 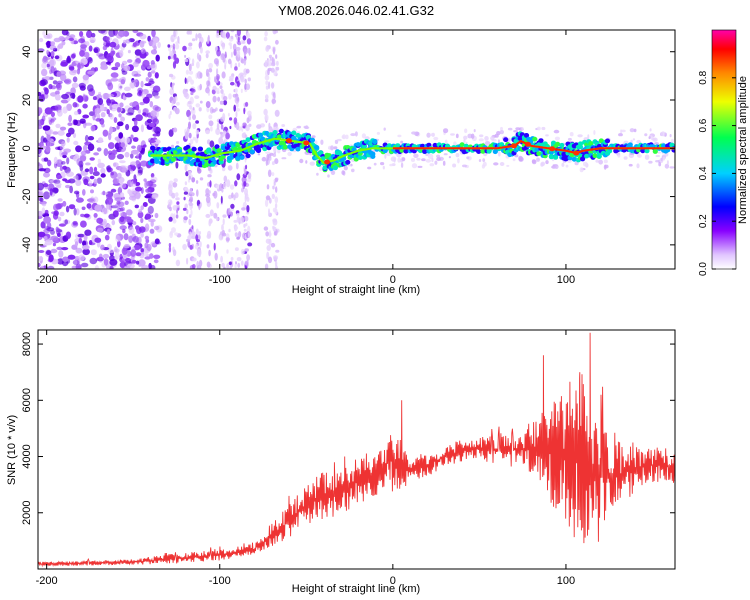 What do you see at coordinates (47, 280) in the screenshot?
I see `tick-label: -200` at bounding box center [47, 280].